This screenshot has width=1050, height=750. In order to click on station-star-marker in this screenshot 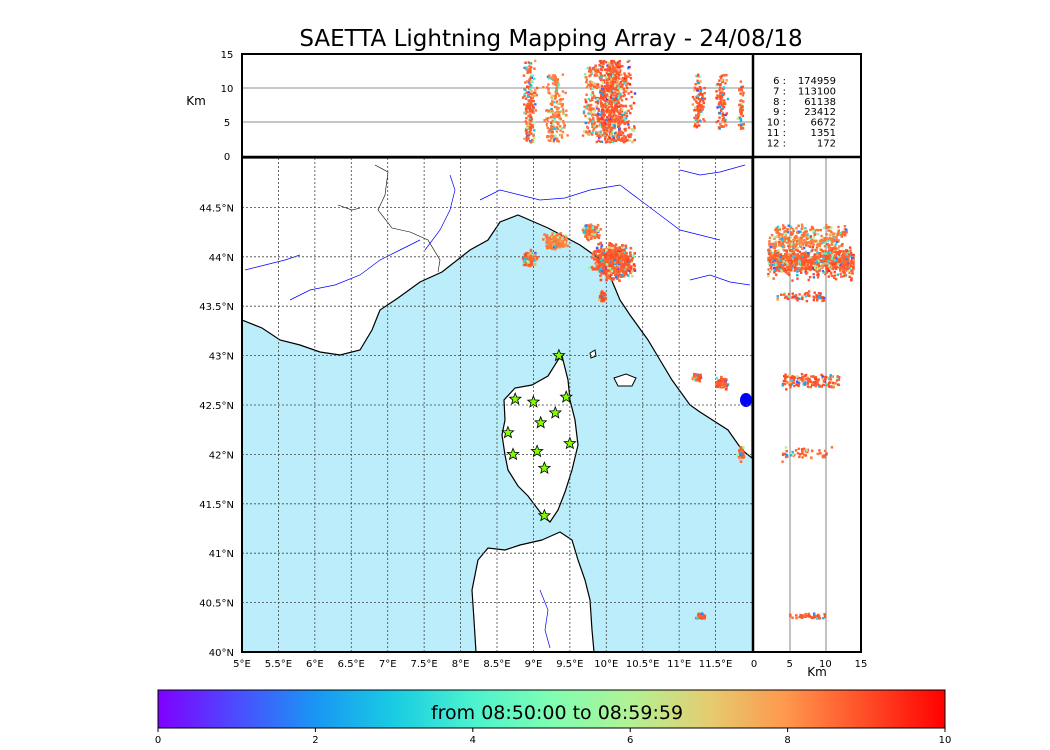, I will do `click(570, 443)`.